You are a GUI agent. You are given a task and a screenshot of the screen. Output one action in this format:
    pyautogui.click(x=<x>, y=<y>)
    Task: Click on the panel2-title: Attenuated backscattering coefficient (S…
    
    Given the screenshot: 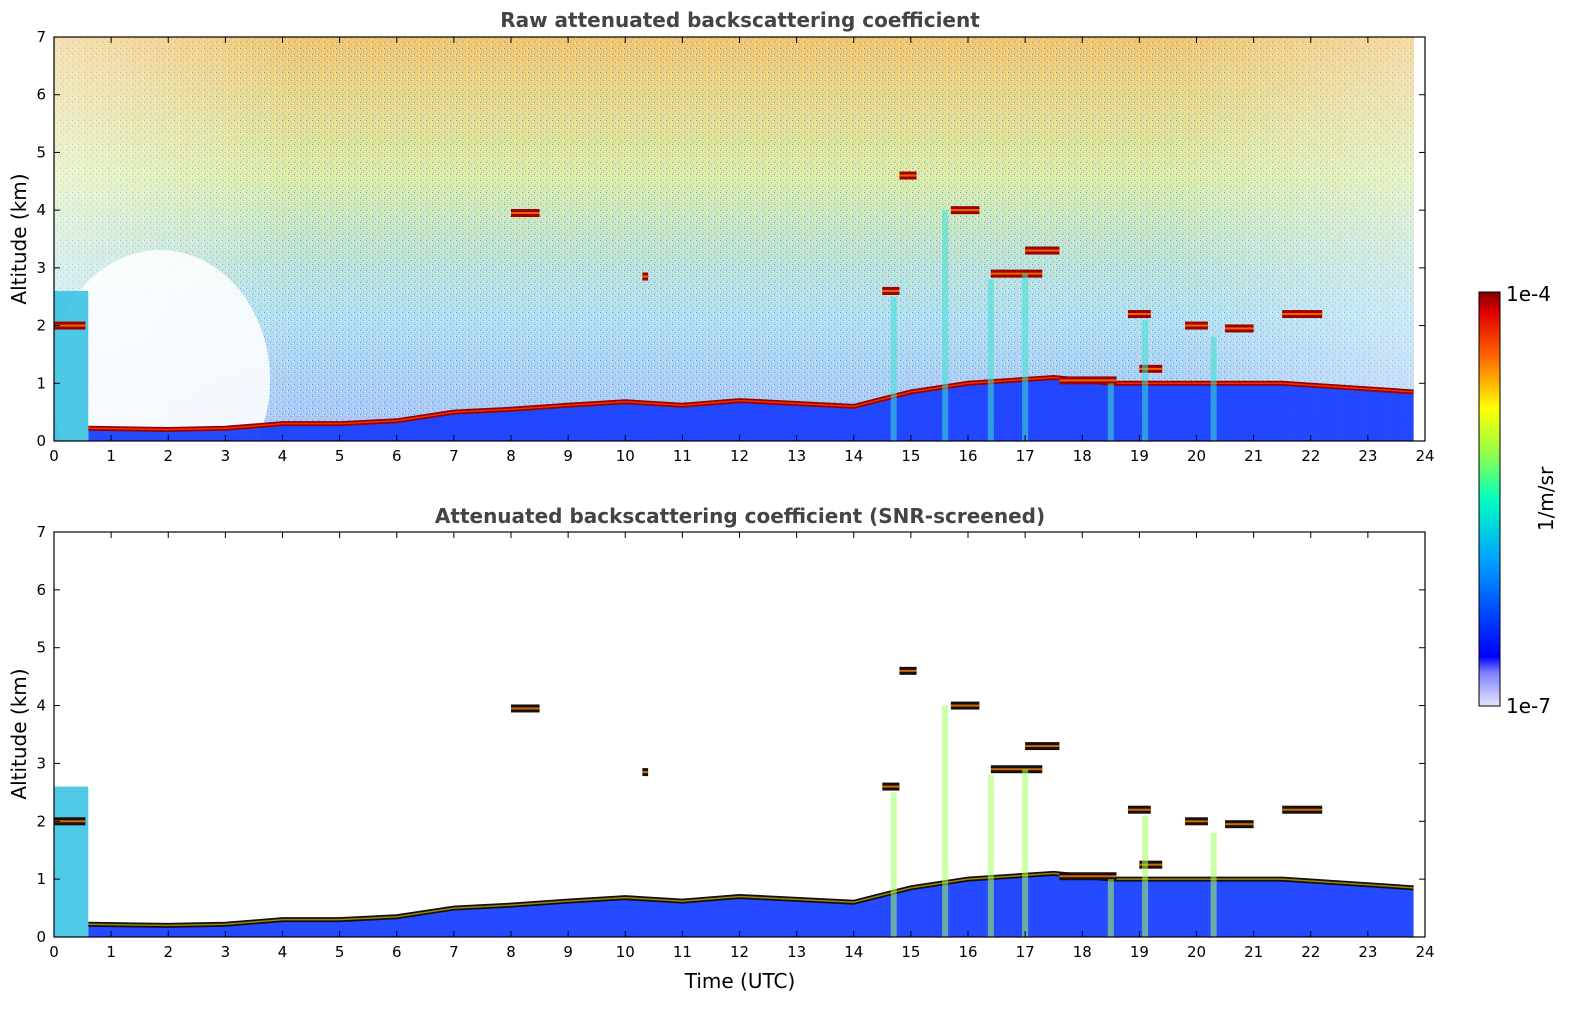 What is the action you would take?
    pyautogui.click(x=740, y=516)
    